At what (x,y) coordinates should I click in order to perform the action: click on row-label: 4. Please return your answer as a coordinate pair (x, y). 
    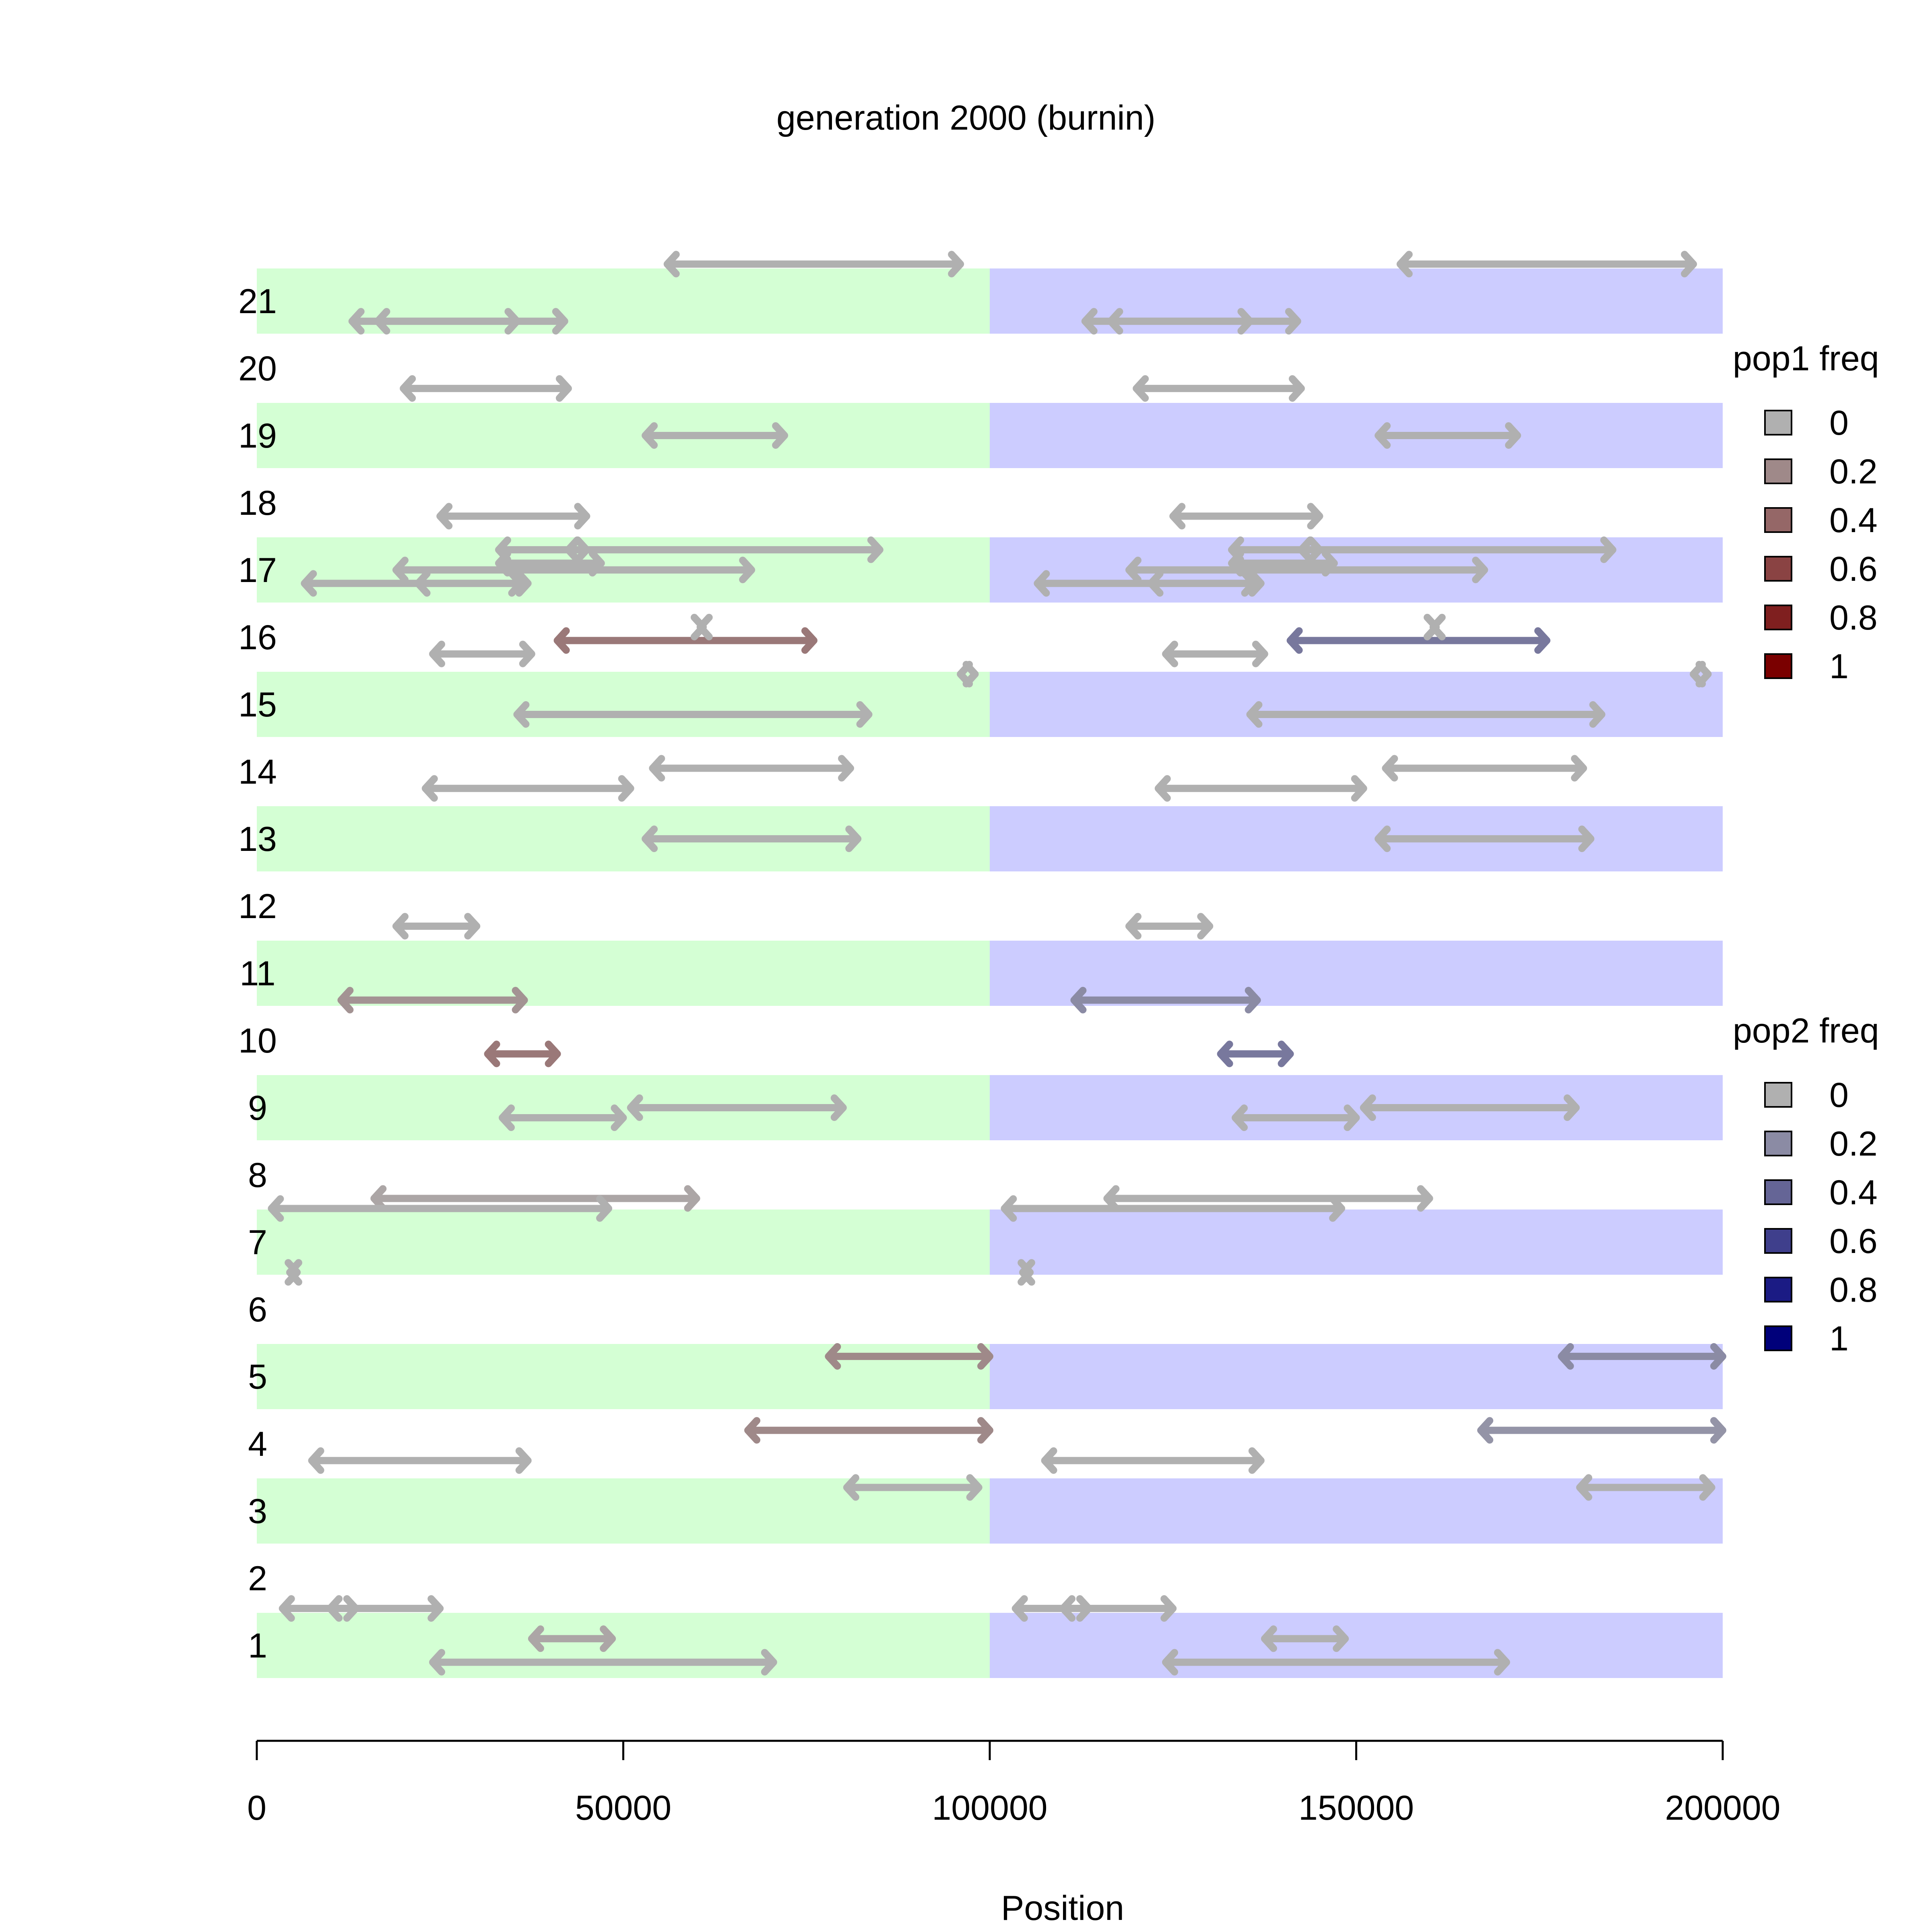
    Looking at the image, I should click on (257, 1444).